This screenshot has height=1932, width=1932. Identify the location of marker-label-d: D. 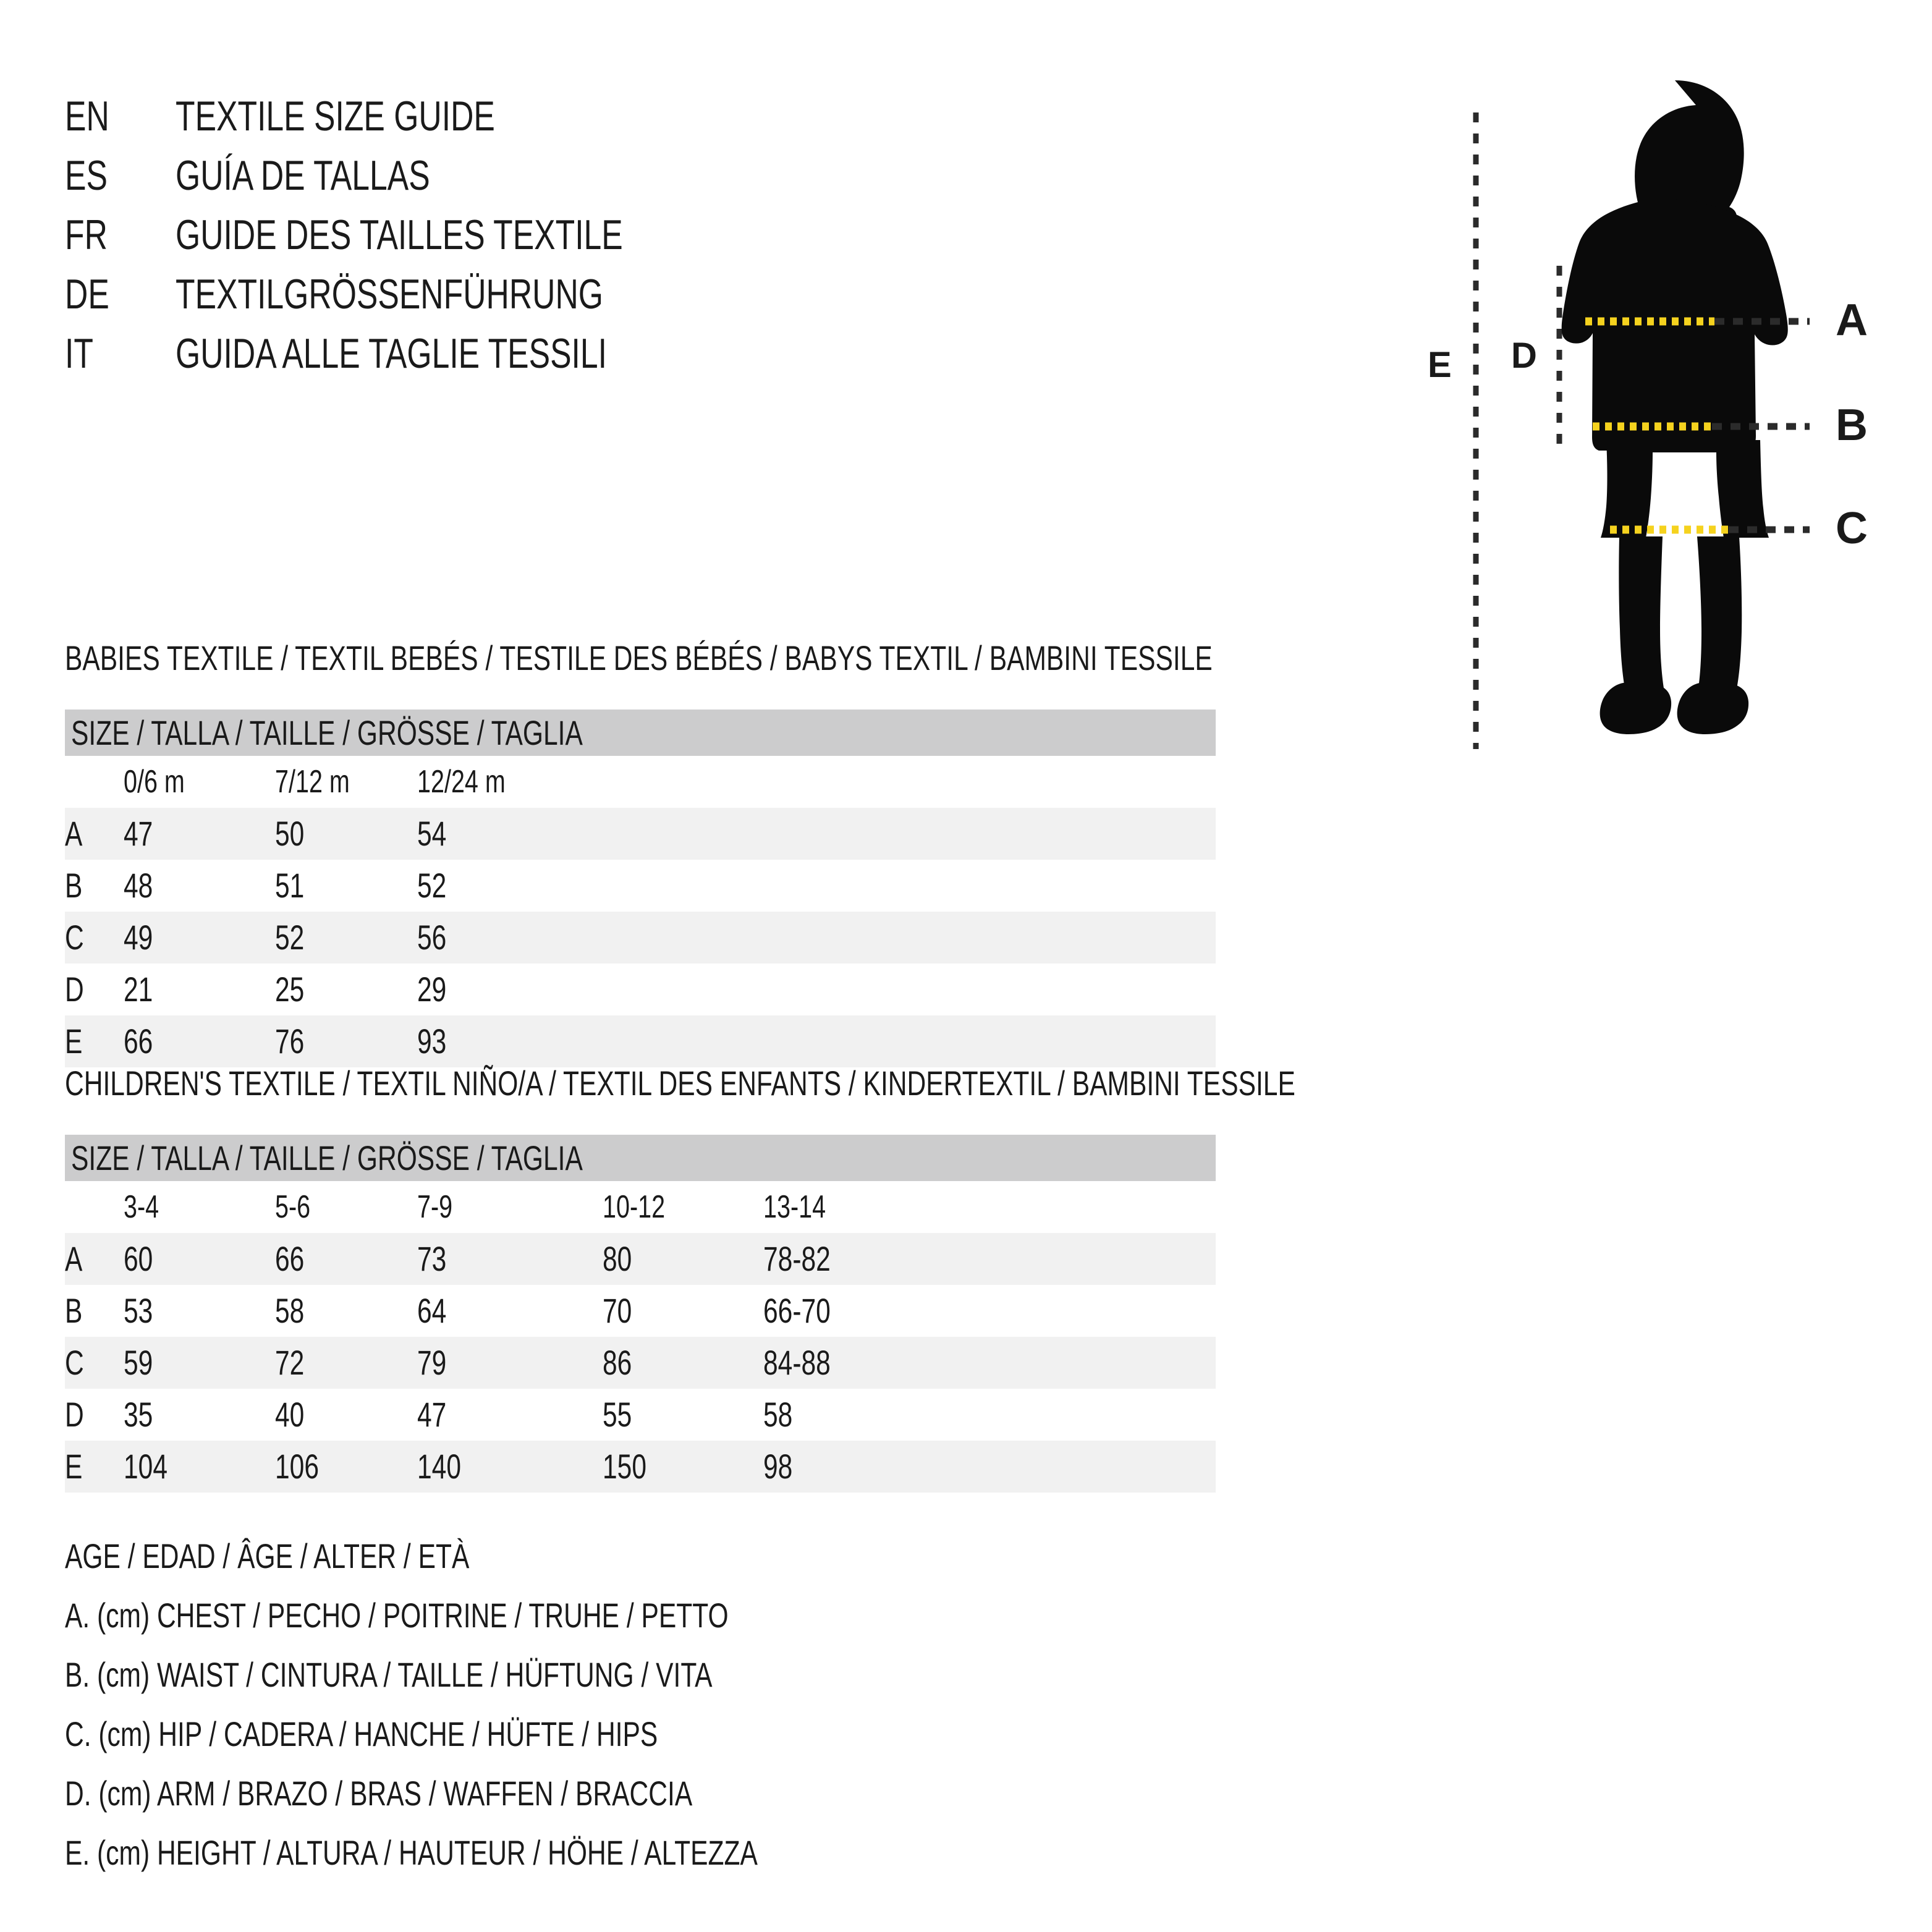
(1524, 356).